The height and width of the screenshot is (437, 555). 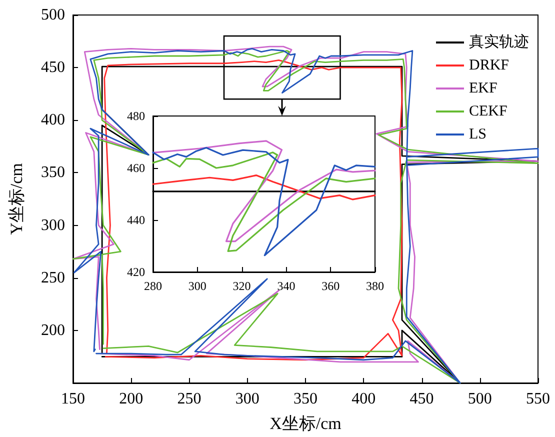 I want to click on y-tick-label: 450, so click(x=53, y=67).